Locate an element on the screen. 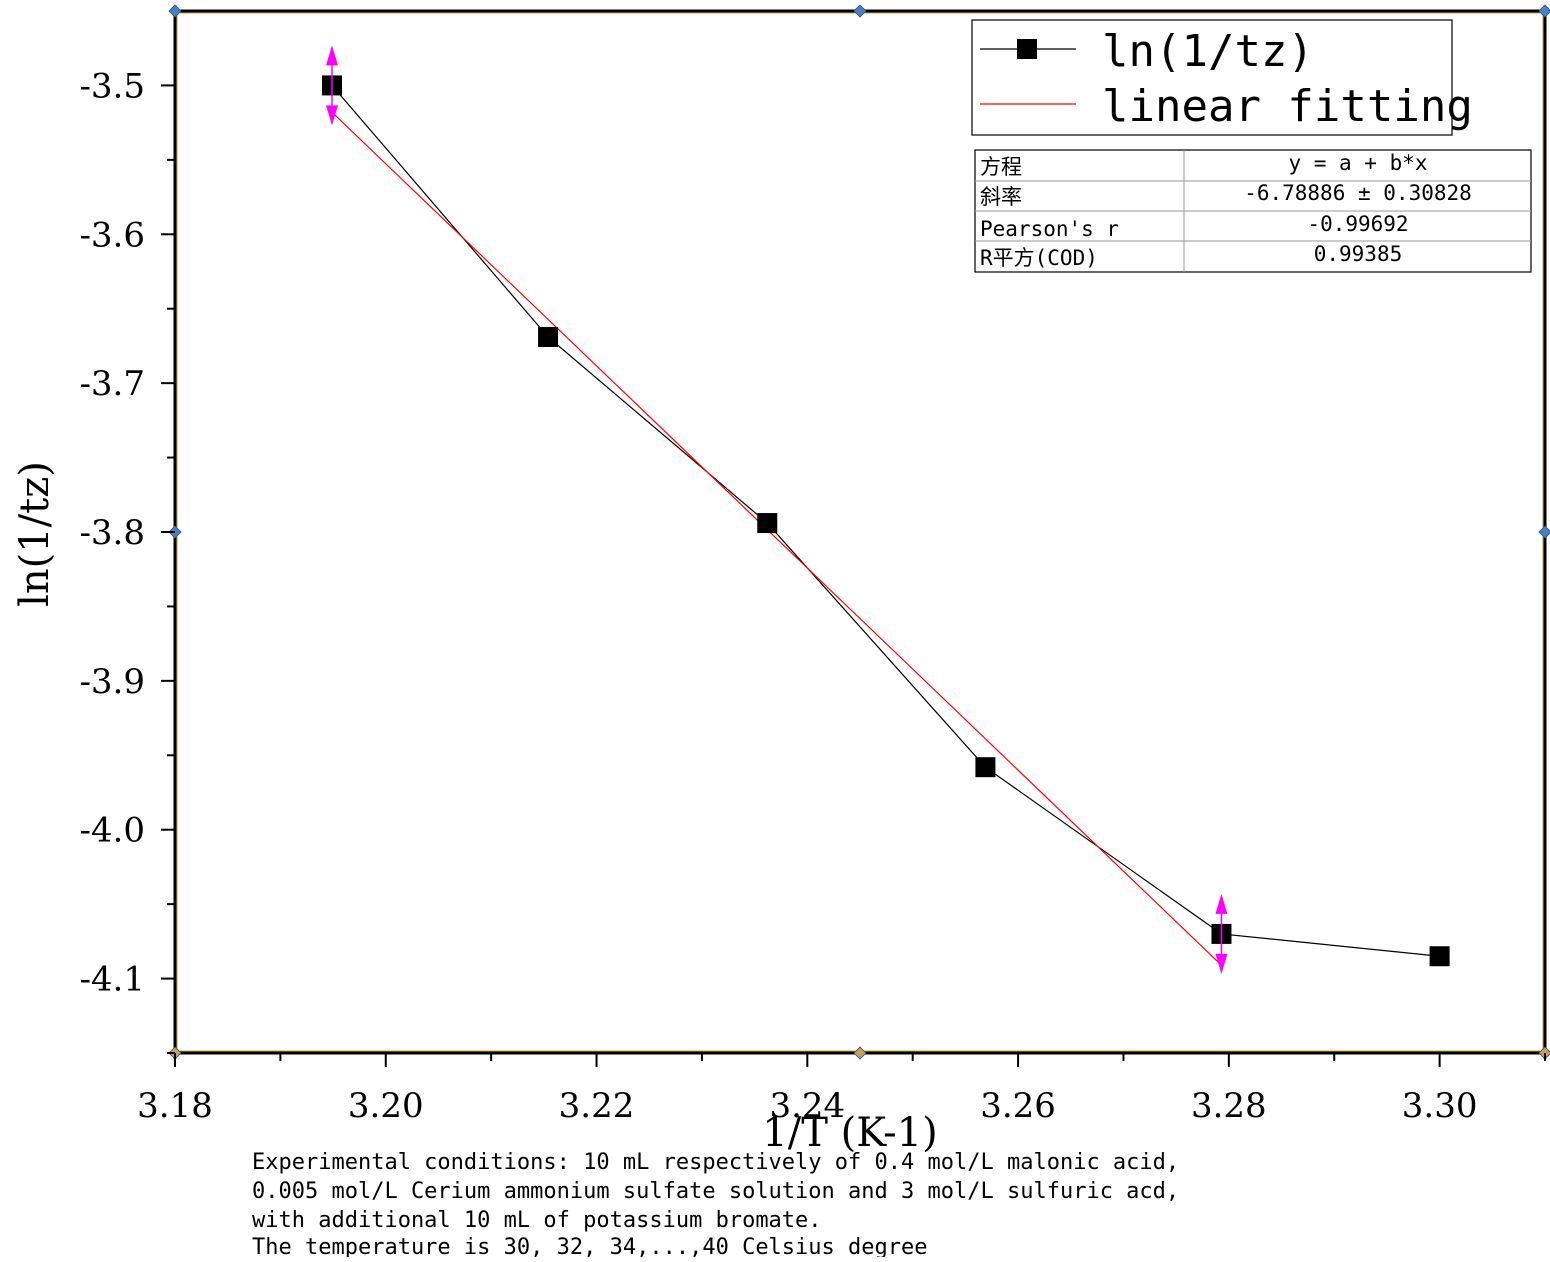 The width and height of the screenshot is (1550, 1262). legend-marker-square is located at coordinates (1027, 49).